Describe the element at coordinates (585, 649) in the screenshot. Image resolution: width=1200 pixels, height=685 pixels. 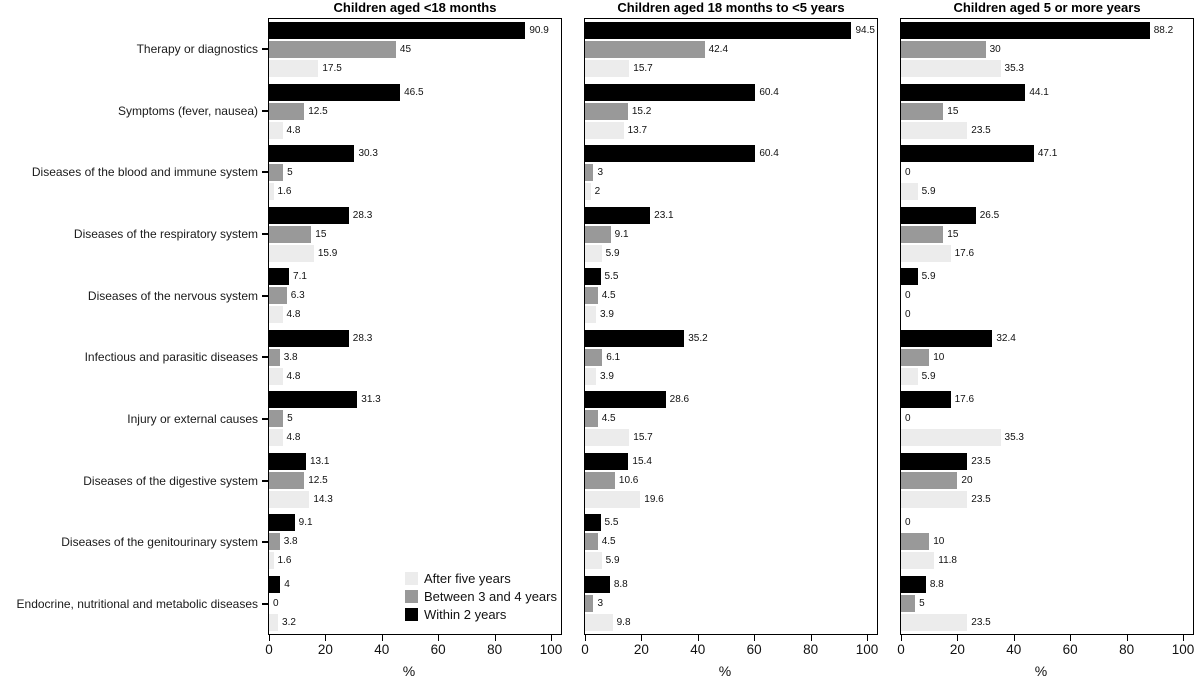
I see `x-axis-tick-label: 0` at that location.